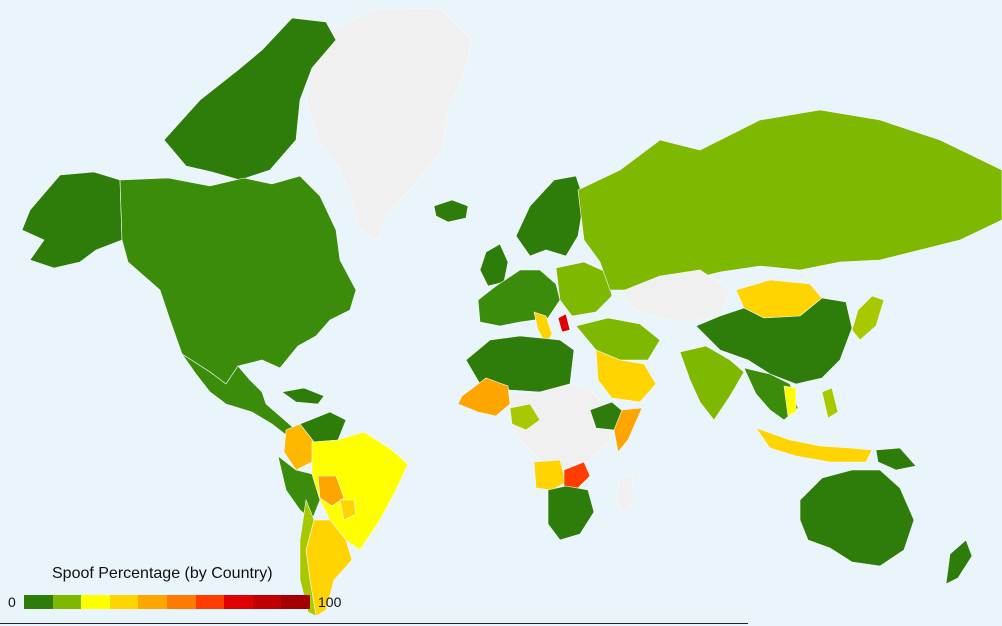 The height and width of the screenshot is (626, 1002). Describe the element at coordinates (584, 289) in the screenshot. I see `region-eastern-europe` at that location.